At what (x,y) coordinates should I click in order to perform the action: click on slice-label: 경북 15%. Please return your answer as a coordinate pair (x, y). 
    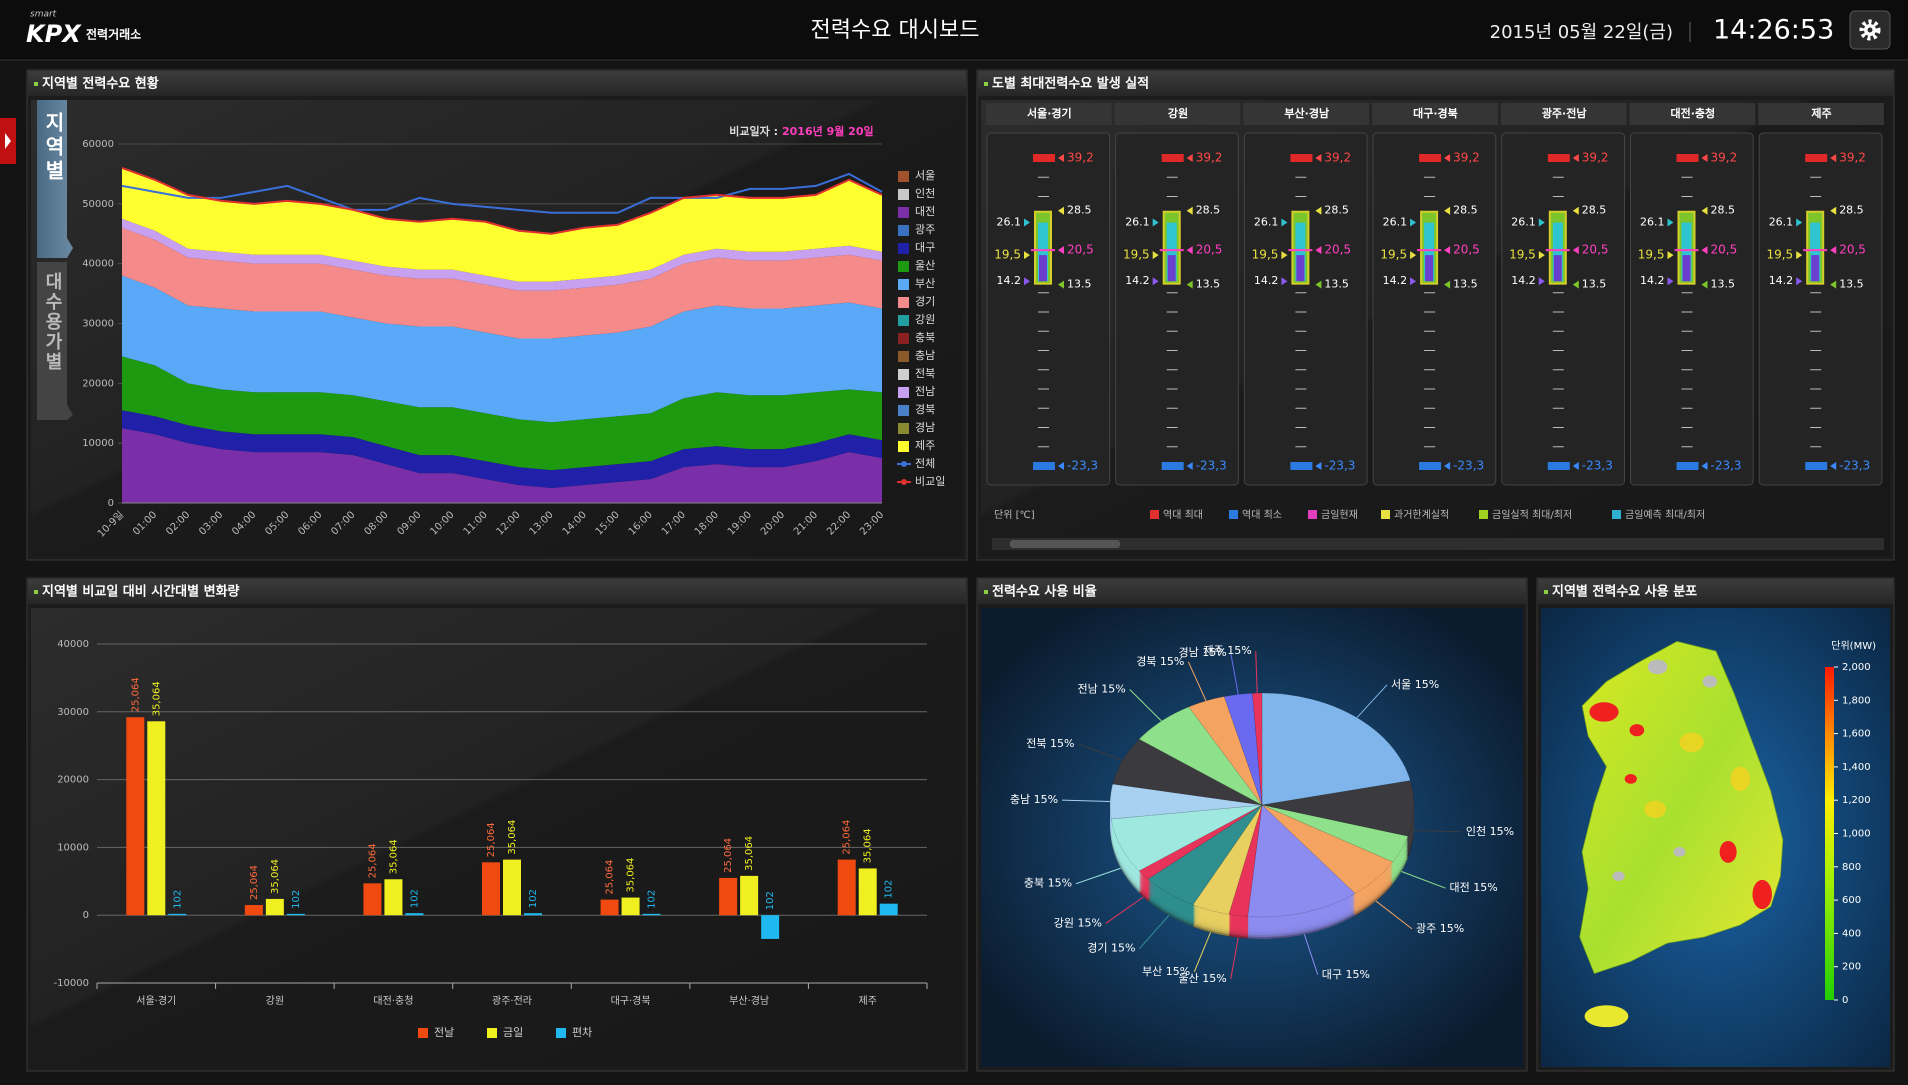
    Looking at the image, I should click on (1160, 661).